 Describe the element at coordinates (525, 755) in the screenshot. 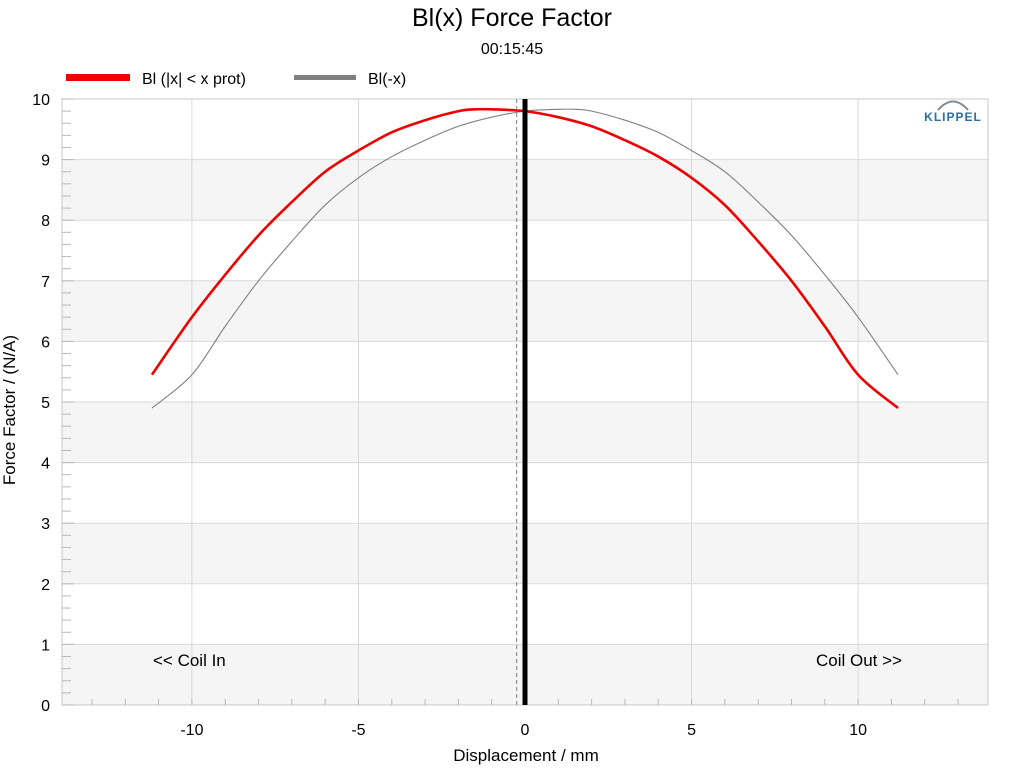

I see `x-axis-title: Displacement / mm` at that location.